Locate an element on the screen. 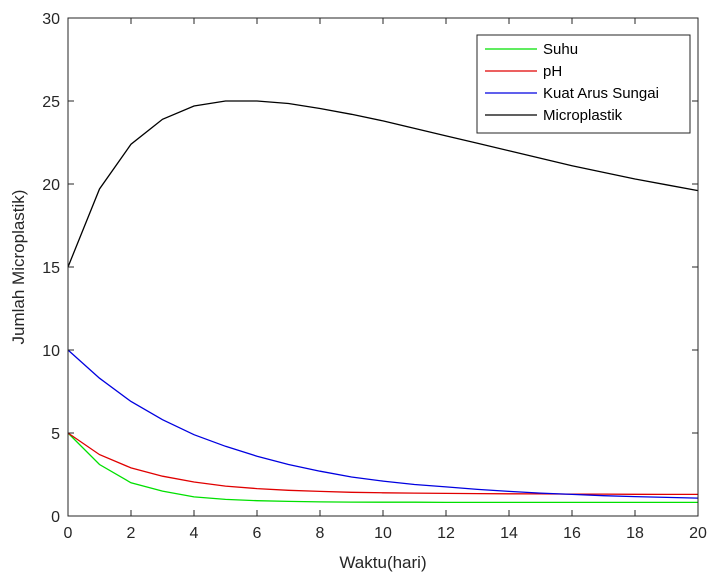 The width and height of the screenshot is (711, 577). x-tick-label: 20 is located at coordinates (698, 533).